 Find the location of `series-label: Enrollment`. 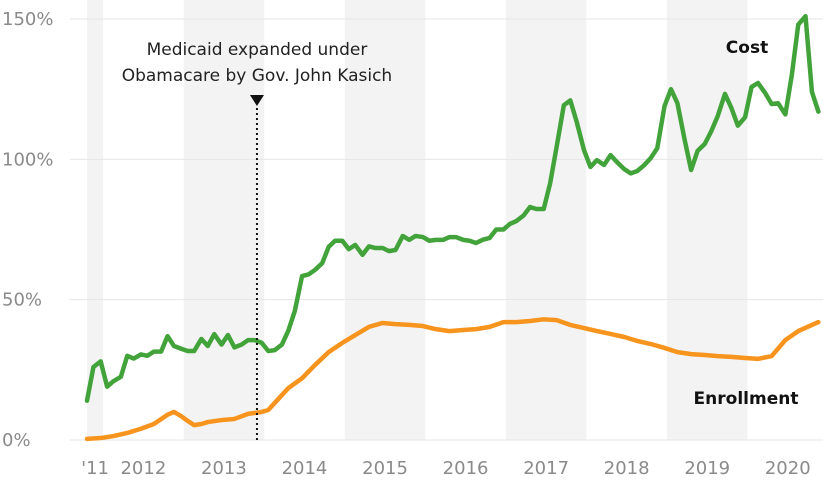

series-label: Enrollment is located at coordinates (746, 399).